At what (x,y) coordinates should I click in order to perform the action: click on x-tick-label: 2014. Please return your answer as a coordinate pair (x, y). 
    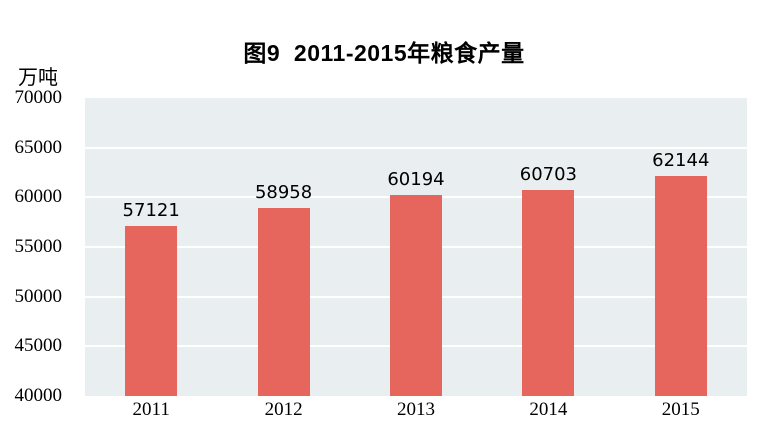
    Looking at the image, I should click on (548, 409).